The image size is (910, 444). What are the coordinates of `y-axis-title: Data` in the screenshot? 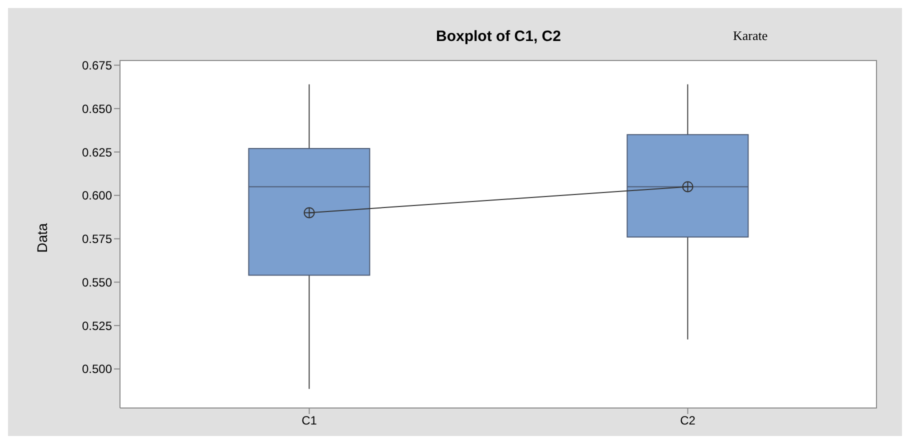 It's located at (42, 238).